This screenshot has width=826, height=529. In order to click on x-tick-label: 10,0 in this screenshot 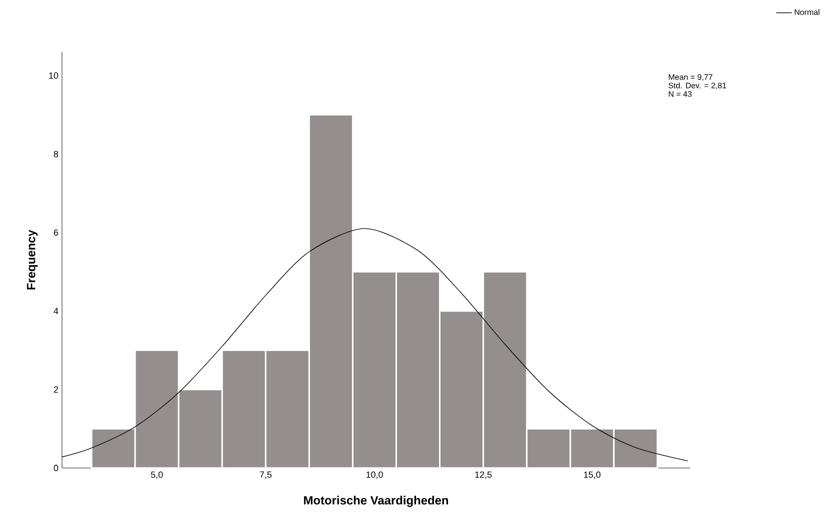, I will do `click(374, 475)`.